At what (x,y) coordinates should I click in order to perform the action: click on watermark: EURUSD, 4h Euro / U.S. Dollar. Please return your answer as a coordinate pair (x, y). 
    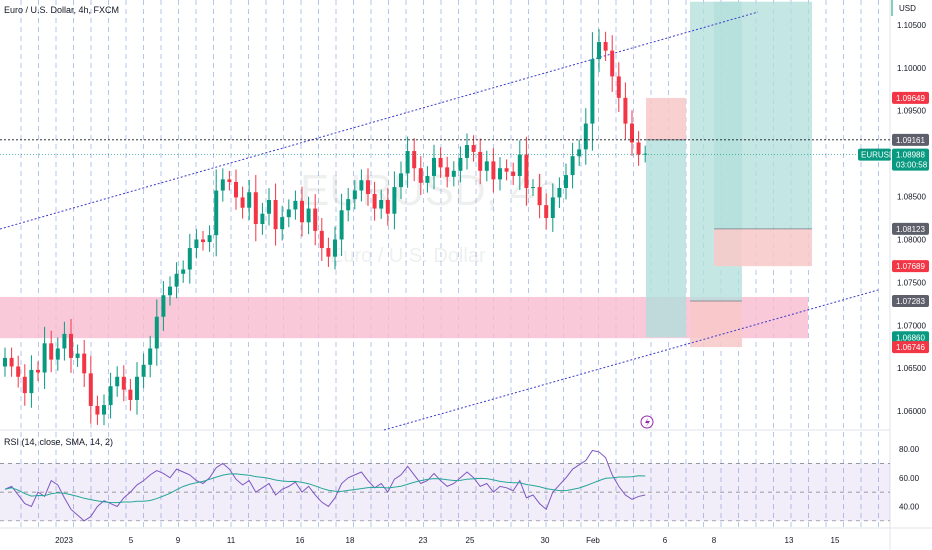
    Looking at the image, I should click on (429, 216).